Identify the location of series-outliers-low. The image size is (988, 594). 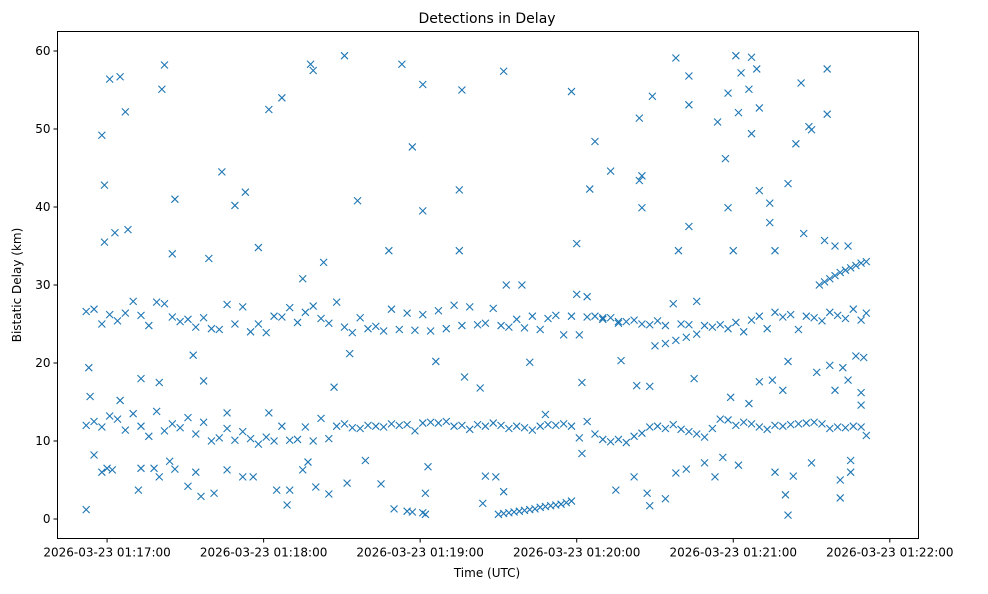
(472, 484).